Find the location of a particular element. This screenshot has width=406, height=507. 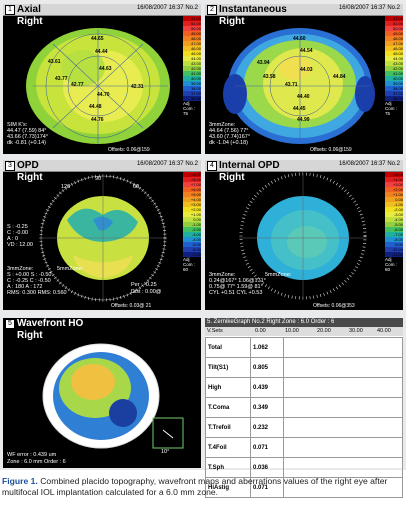

col-label: 10.00 is located at coordinates (292, 331).